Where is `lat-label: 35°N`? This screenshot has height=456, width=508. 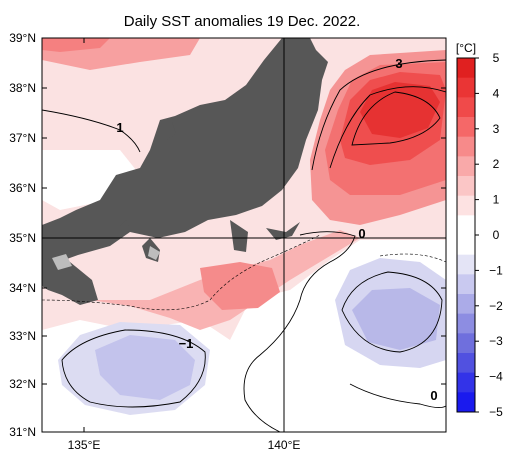 lat-label: 35°N is located at coordinates (22, 238).